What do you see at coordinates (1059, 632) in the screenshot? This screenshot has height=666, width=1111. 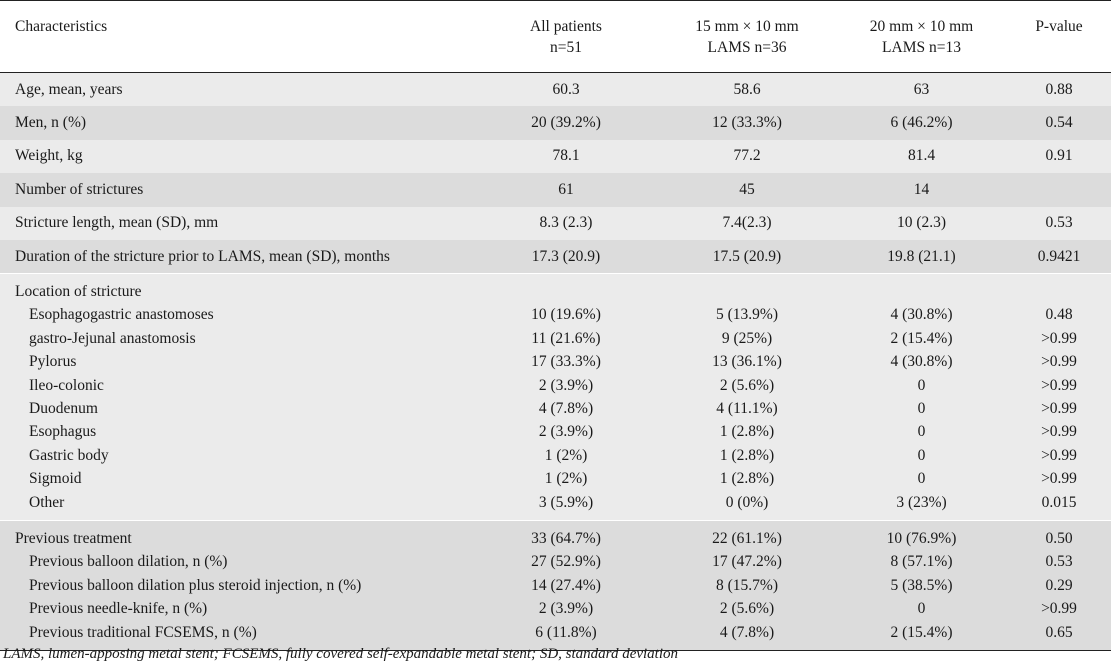 I see `cell-p: 0.65` at bounding box center [1059, 632].